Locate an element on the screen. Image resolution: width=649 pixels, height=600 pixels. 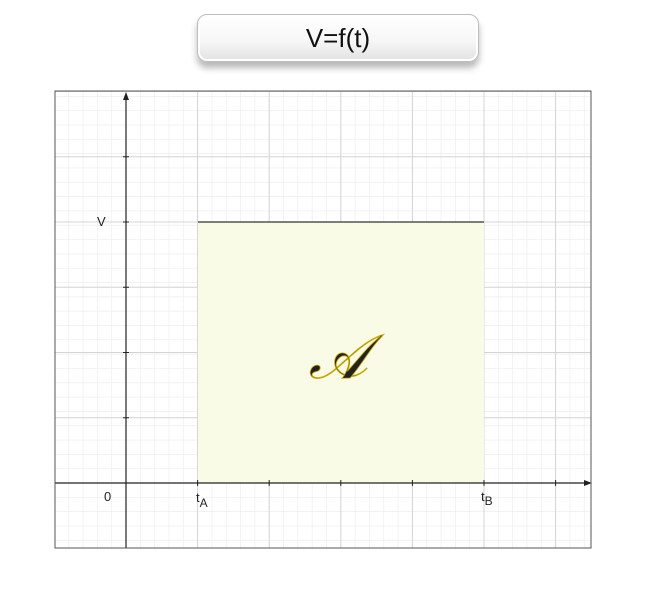
title-box: V=f(t) is located at coordinates (338, 38).